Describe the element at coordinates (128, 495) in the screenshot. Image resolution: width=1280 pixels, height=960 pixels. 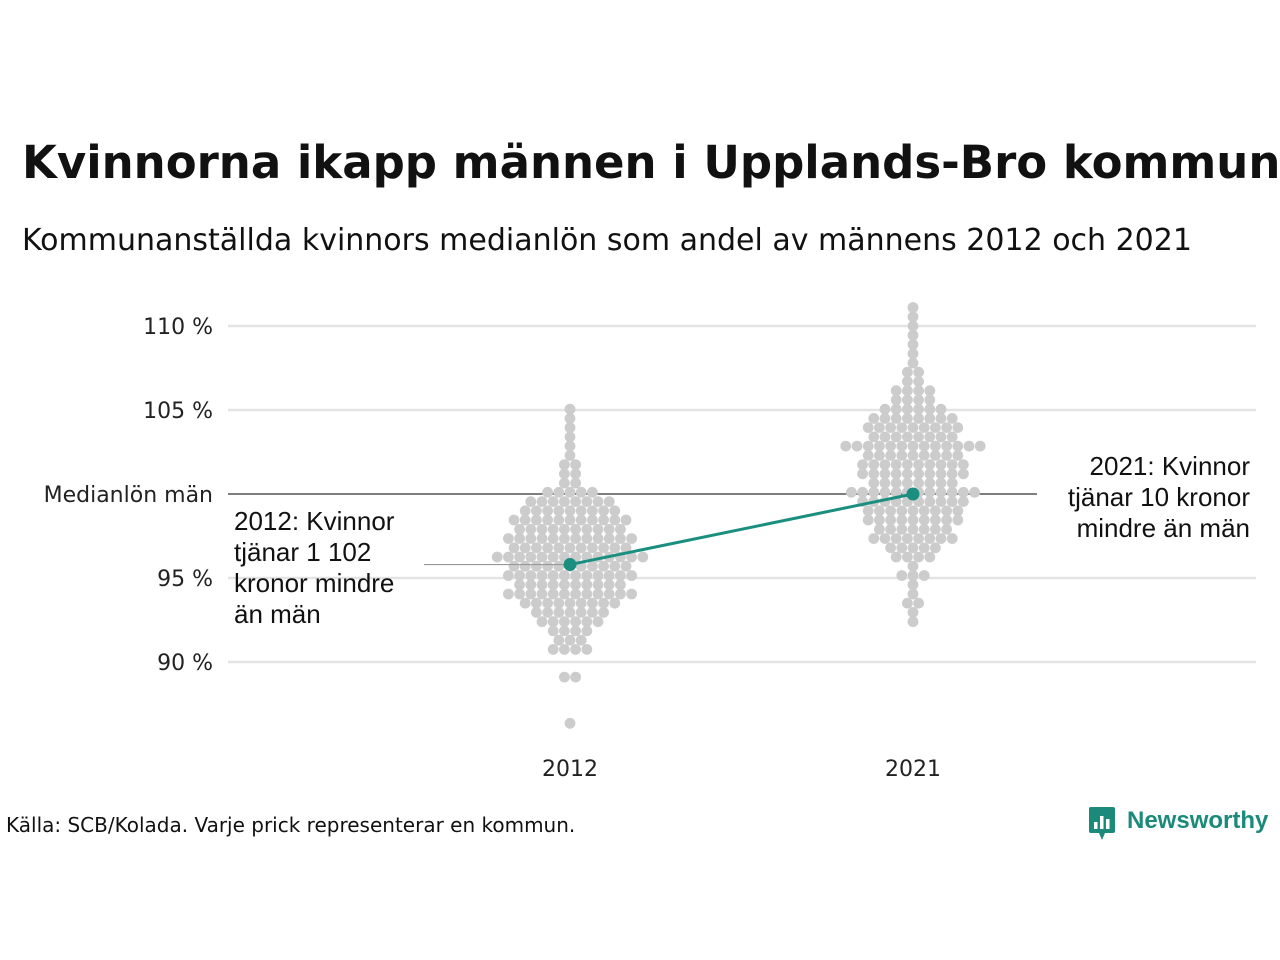
I see `reference-line-label: Medianlön män` at that location.